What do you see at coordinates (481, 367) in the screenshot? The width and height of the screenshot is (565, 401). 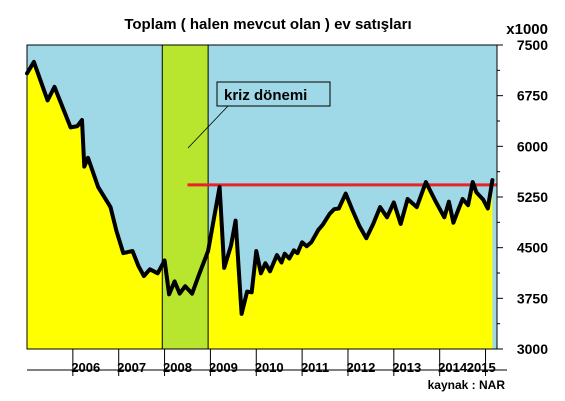 I see `x-tick-label: 2015` at bounding box center [481, 367].